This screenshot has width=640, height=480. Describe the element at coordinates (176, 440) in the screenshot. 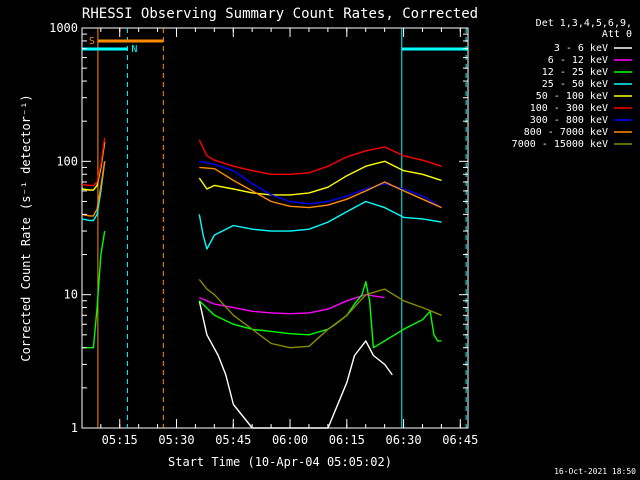

I see `x-tick-label: 05:30` at that location.